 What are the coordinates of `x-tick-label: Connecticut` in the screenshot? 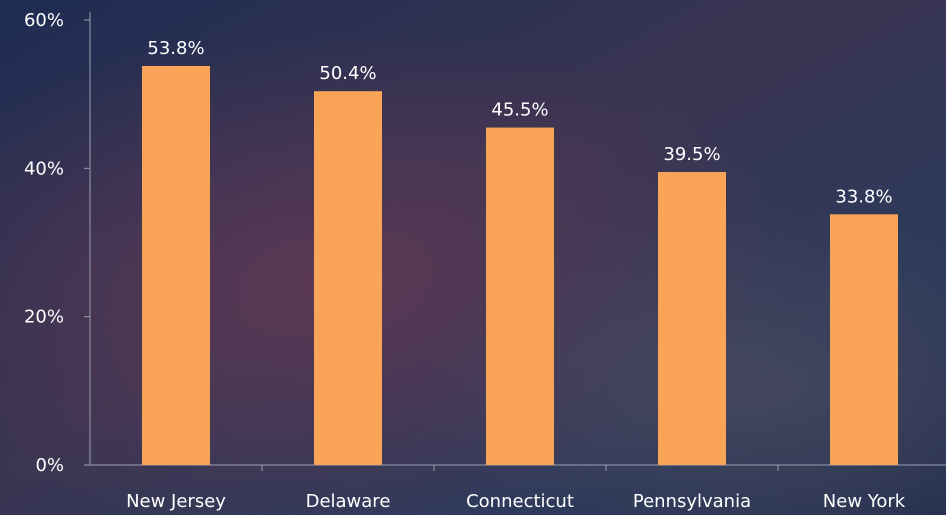 It's located at (520, 501).